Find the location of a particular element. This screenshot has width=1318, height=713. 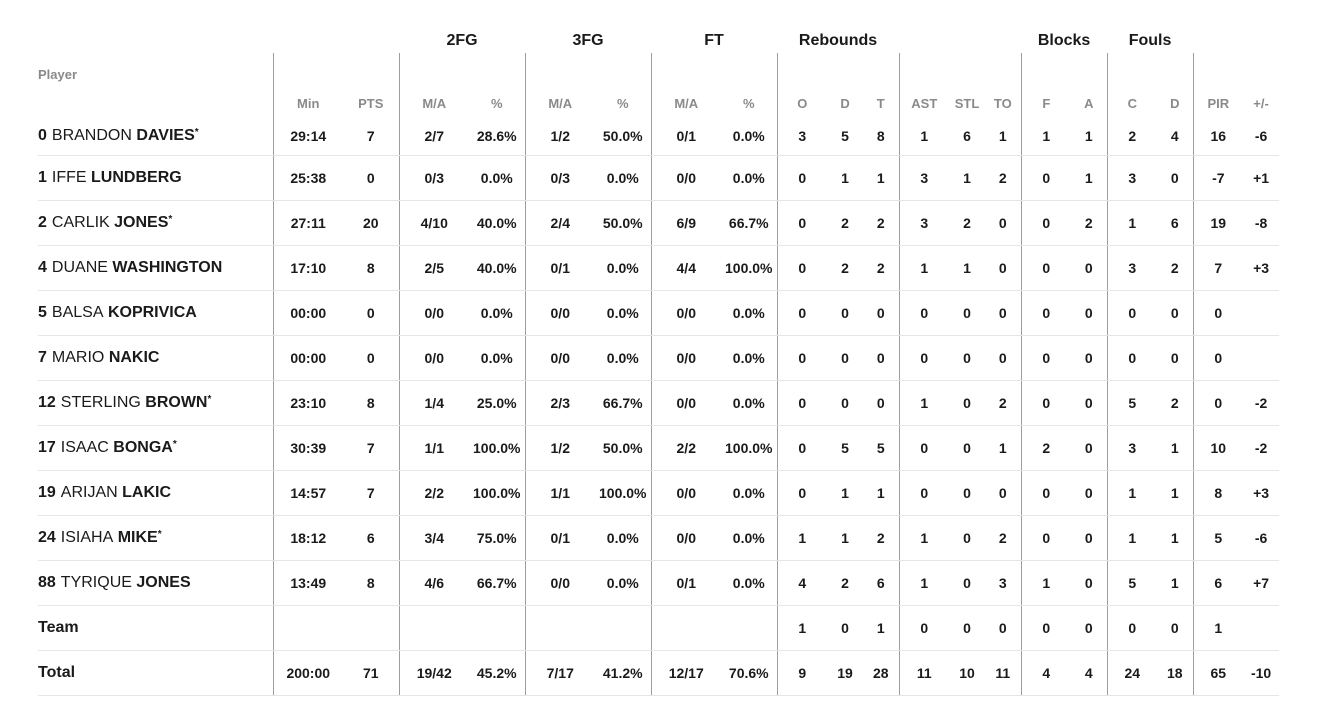

cell-blk-f: 2 is located at coordinates (1046, 448).